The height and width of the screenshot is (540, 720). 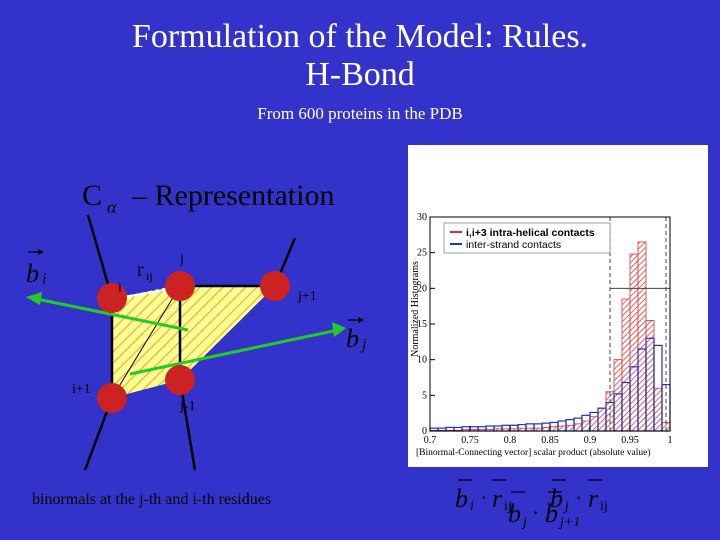 I want to click on formula-b4-sub: j+1, so click(x=569, y=522).